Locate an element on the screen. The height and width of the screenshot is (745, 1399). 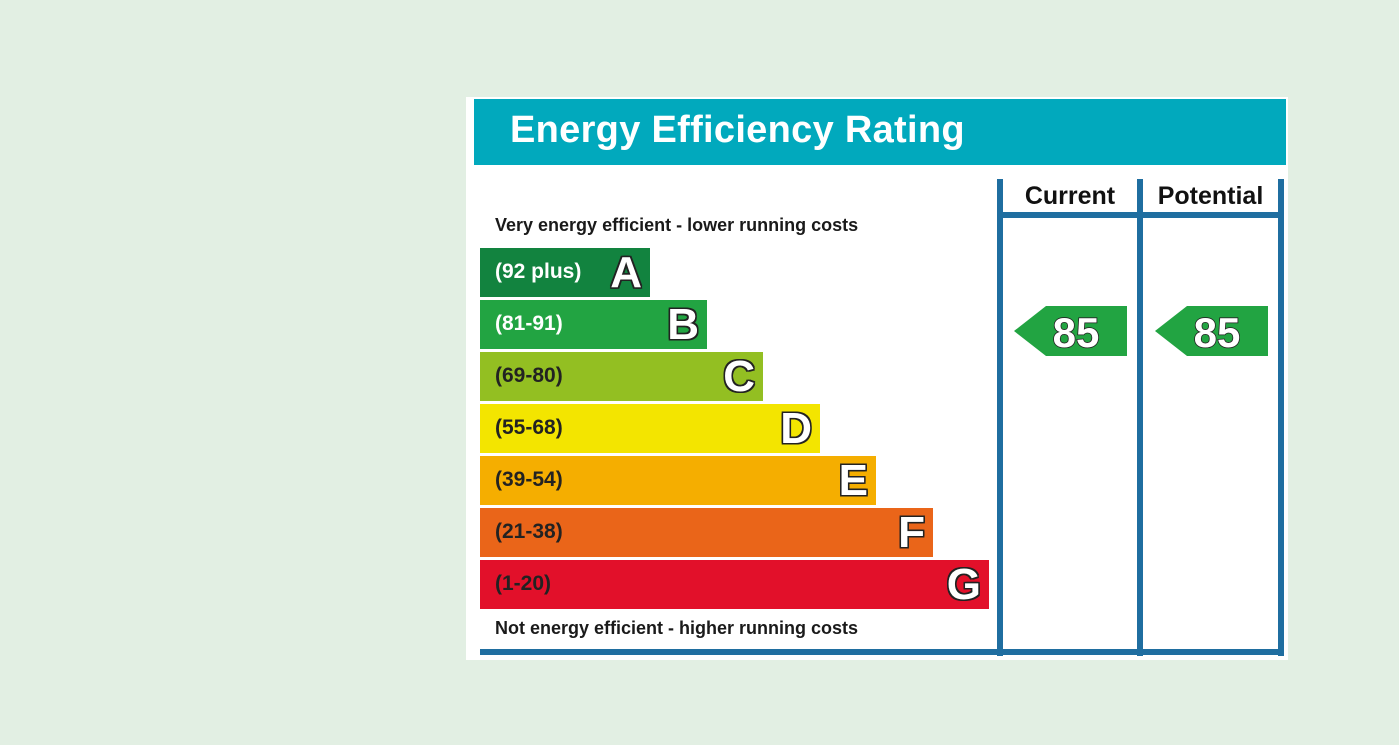
band-f: (21-38) F is located at coordinates (706, 532).